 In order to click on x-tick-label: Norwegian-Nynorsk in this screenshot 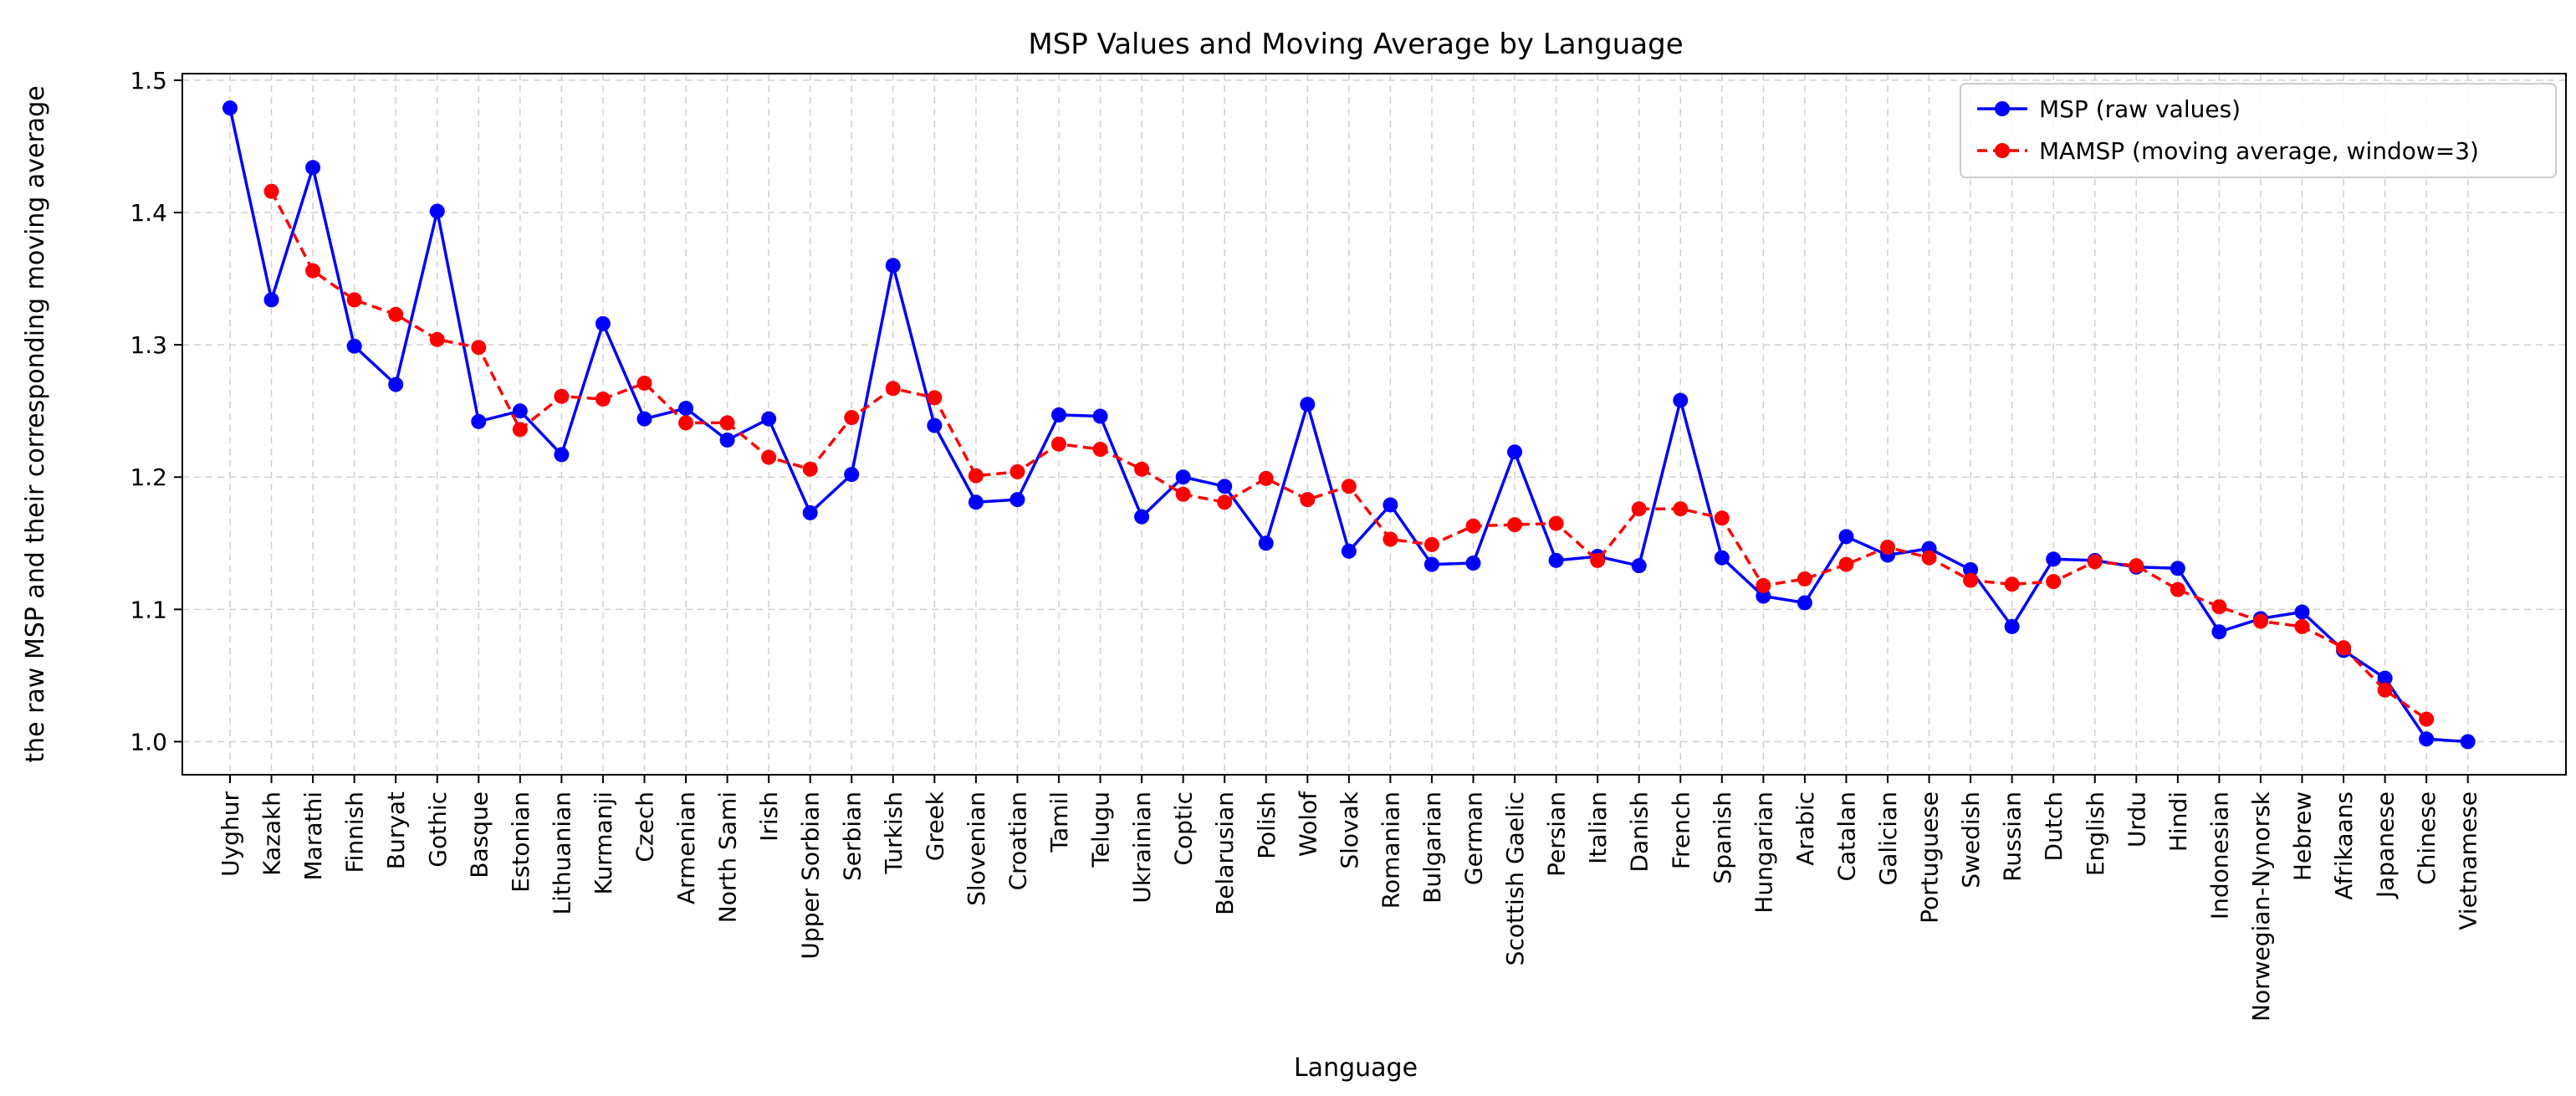, I will do `click(2261, 906)`.